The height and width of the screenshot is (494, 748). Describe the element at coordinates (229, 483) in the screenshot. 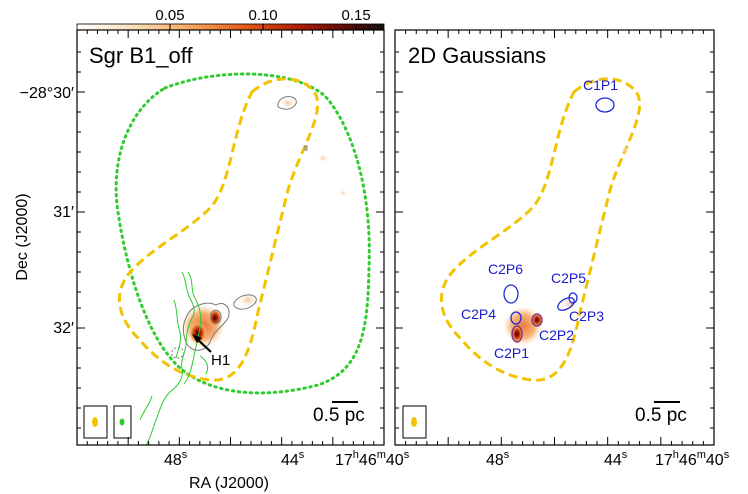

I see `x-axis-label: RA (J2000)` at that location.